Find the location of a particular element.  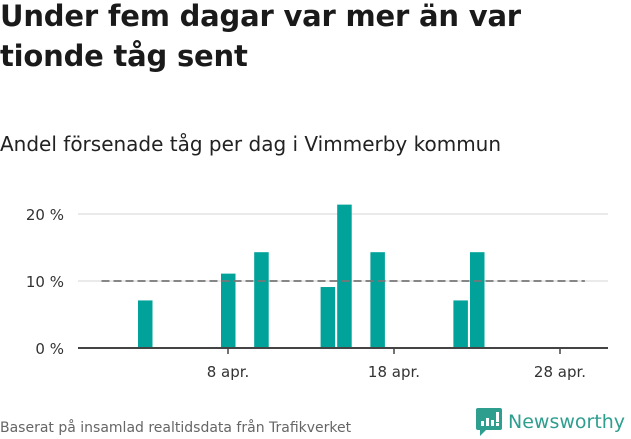

x-axis-labels: 8 apr. 18 apr. 28 apr. is located at coordinates (396, 372).